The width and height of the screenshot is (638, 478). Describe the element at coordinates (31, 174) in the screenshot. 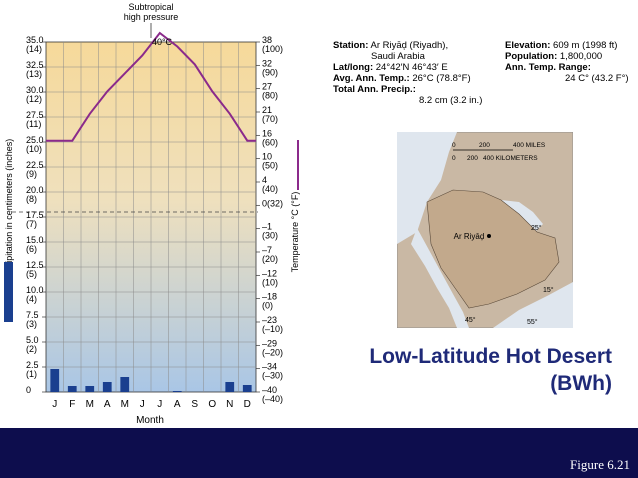

I see `precip-tick-label-in: (9)` at that location.